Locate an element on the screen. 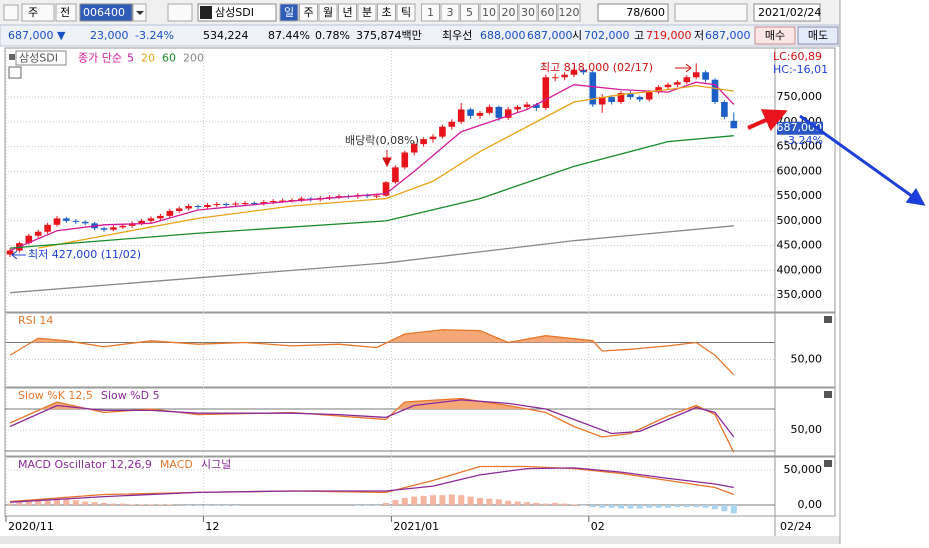 Image resolution: width=929 pixels, height=548 pixels. quote-item: 687,000 ▼ is located at coordinates (37, 35).